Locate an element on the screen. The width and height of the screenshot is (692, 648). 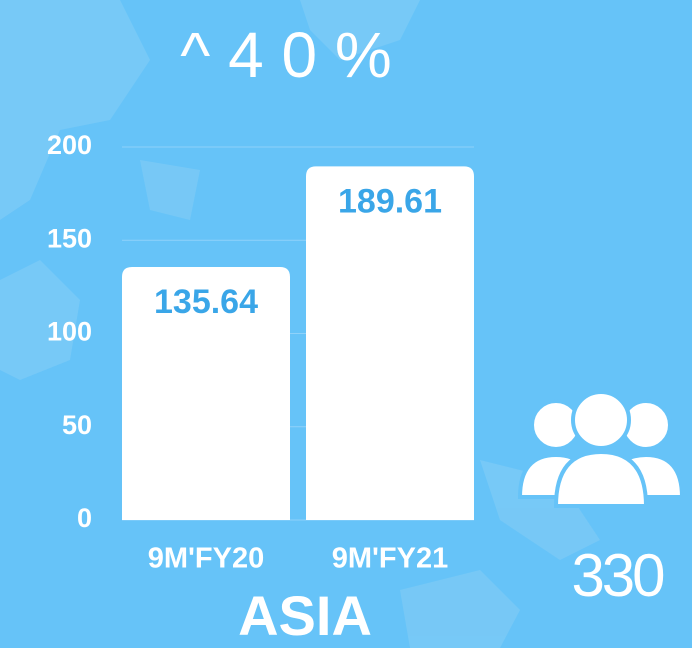
people-icon is located at coordinates (601, 449).